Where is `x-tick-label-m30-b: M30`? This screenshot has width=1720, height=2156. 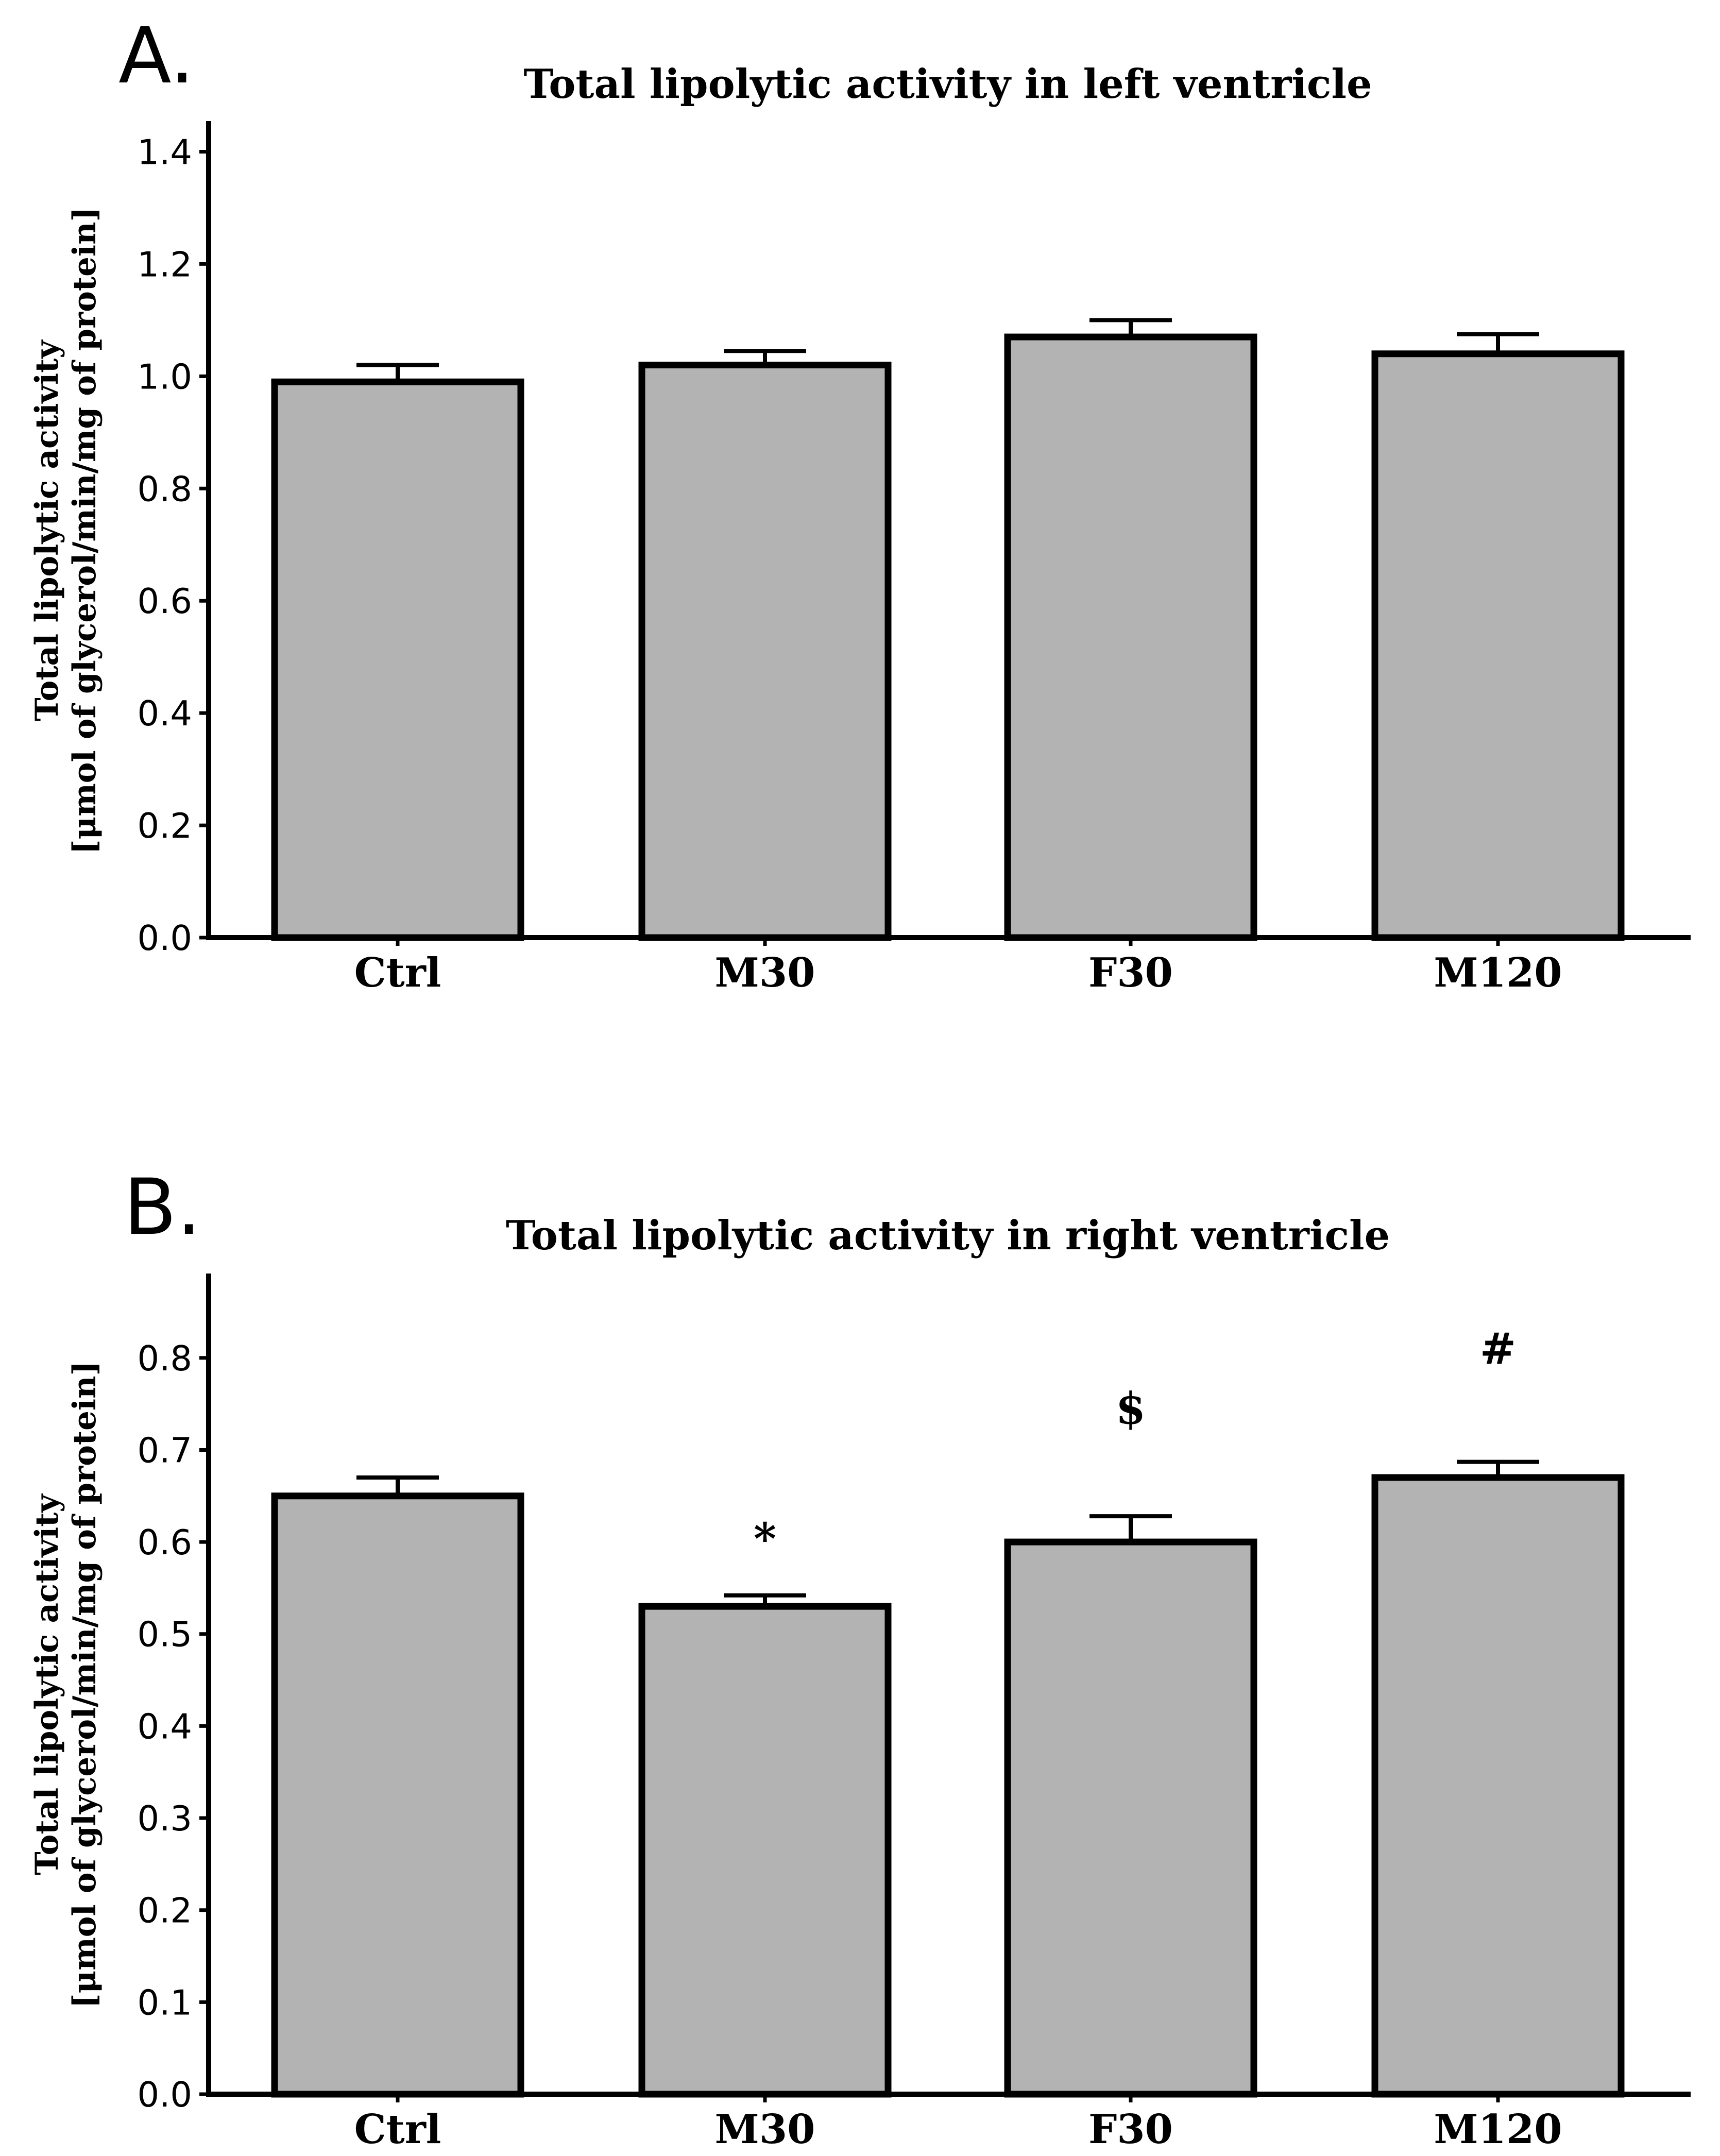
x-tick-label-m30-b: M30 is located at coordinates (765, 2129).